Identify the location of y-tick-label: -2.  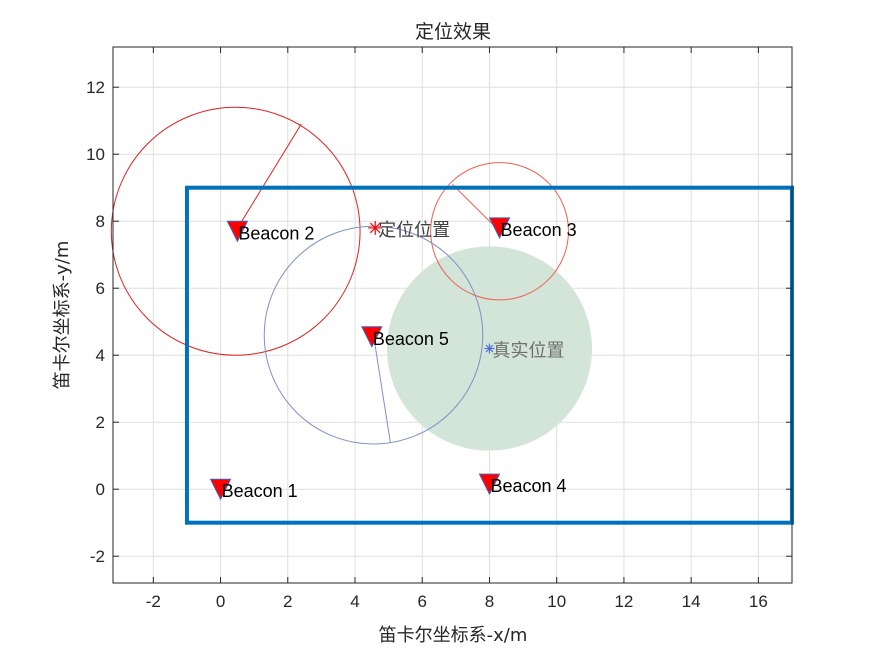
(97, 556).